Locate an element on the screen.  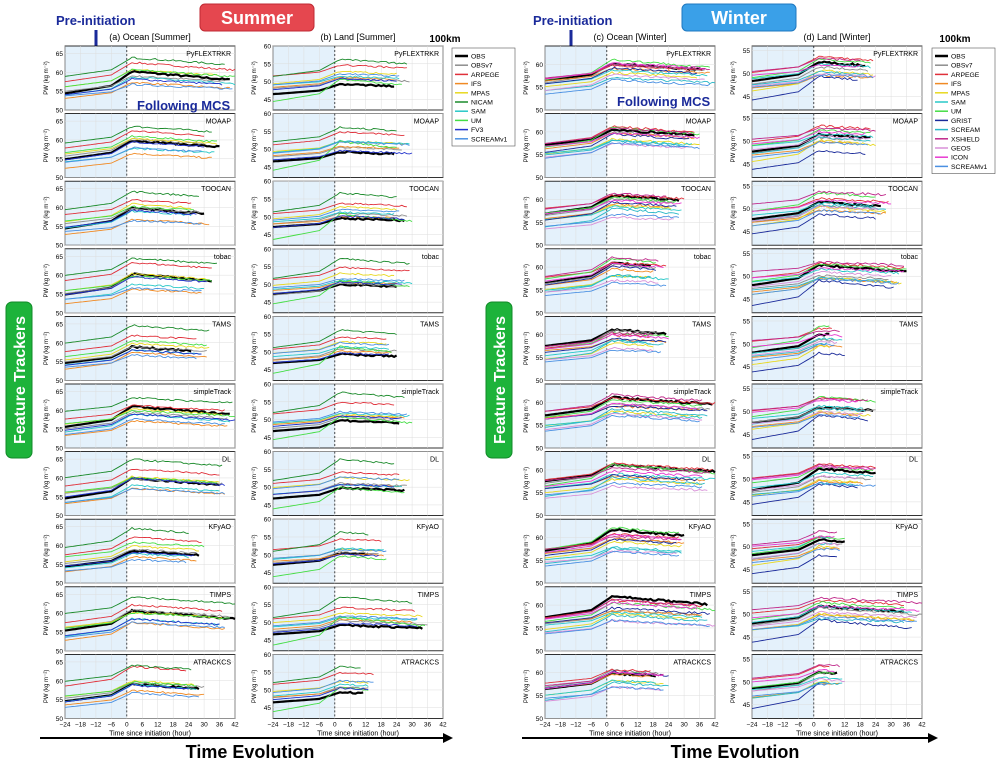
time-evolution-label-winter: Time Evolution is located at coordinates (735, 752).